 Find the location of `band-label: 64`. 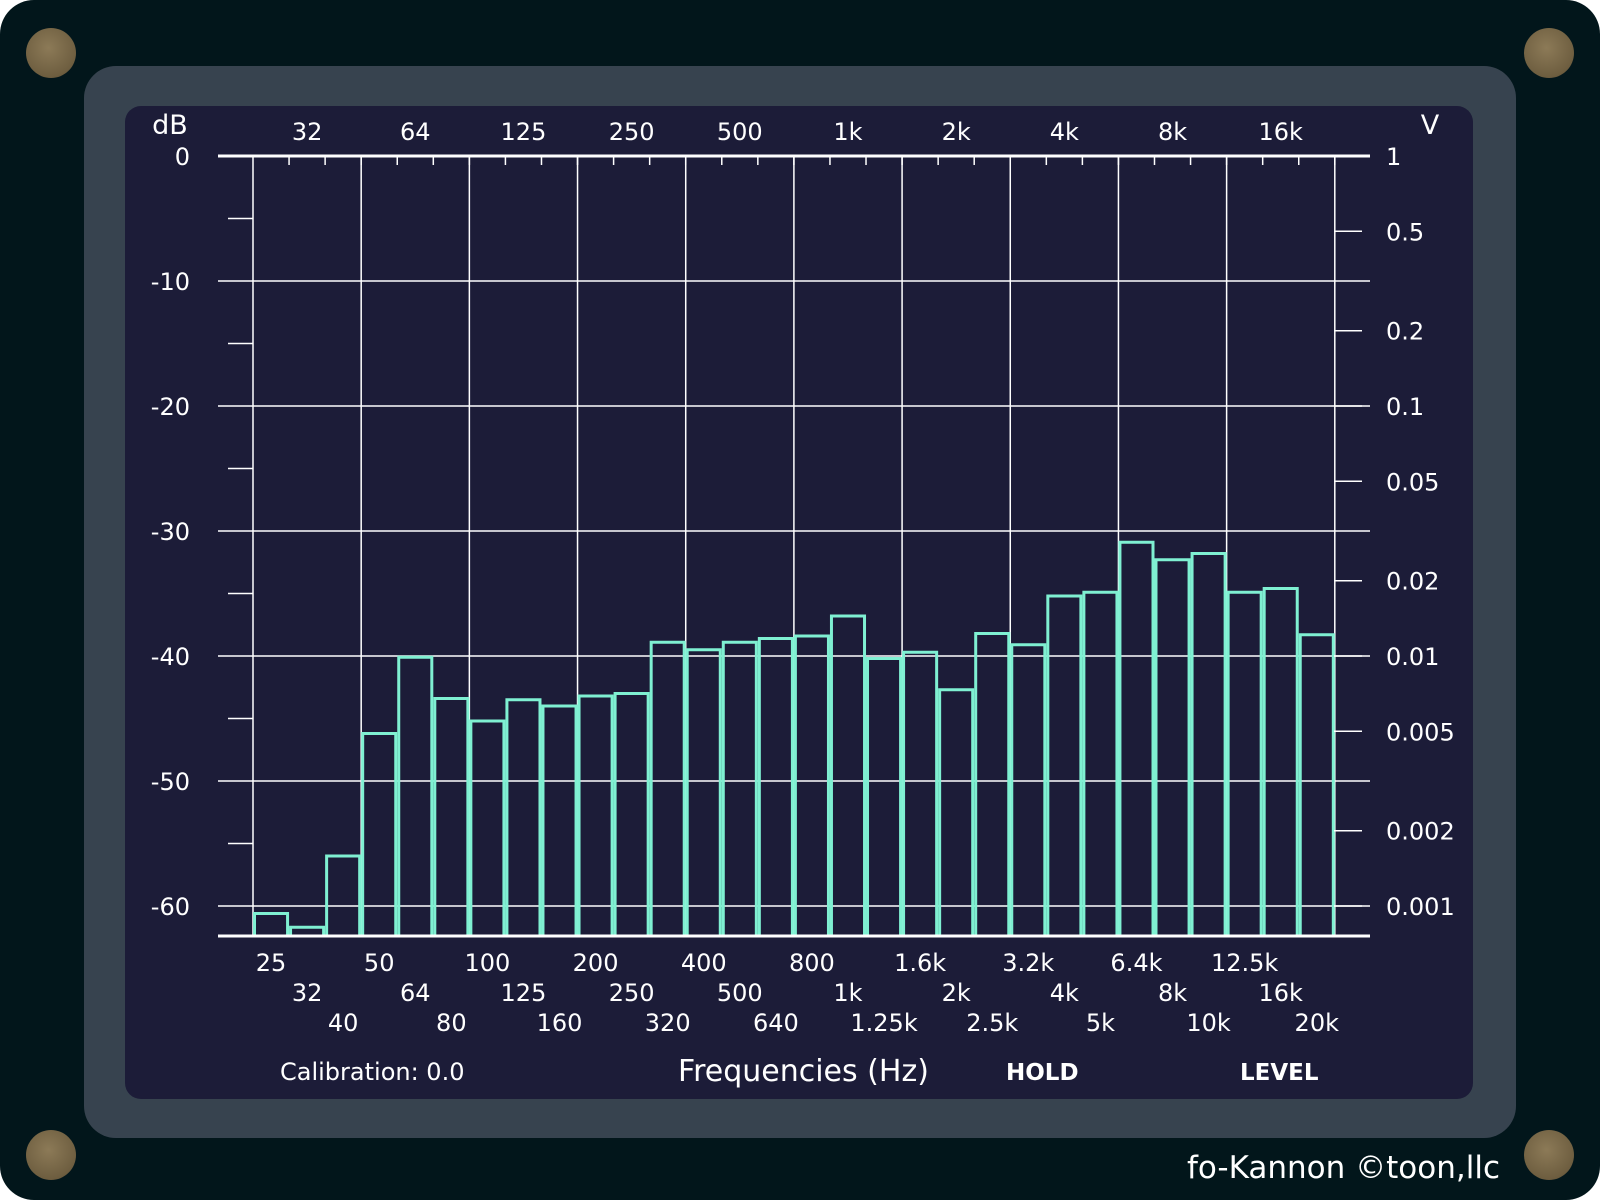

band-label: 64 is located at coordinates (415, 993).